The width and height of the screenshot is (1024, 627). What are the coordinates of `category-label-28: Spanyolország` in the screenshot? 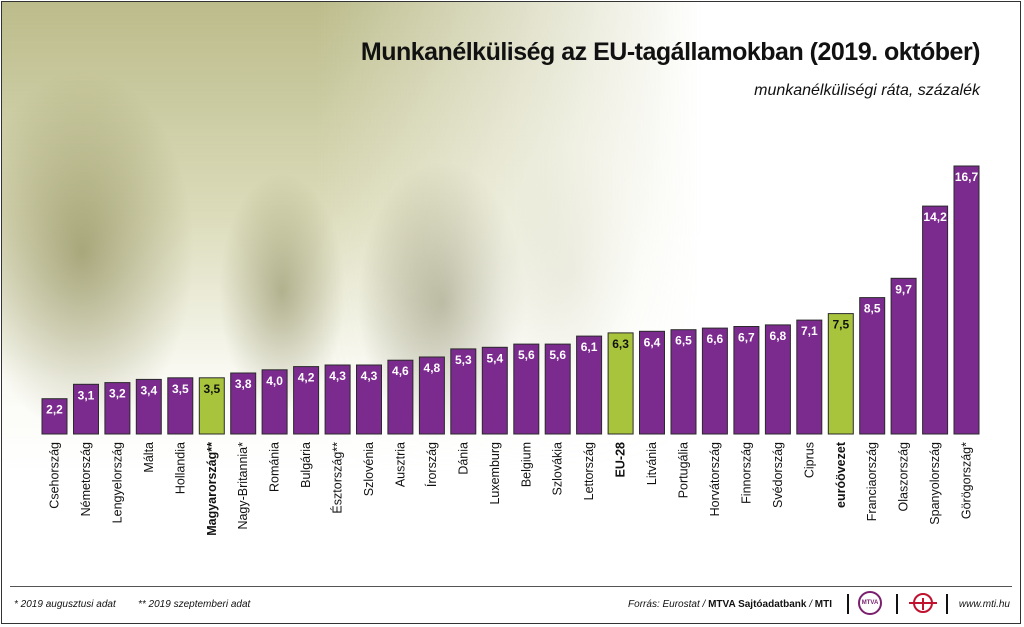 It's located at (935, 483).